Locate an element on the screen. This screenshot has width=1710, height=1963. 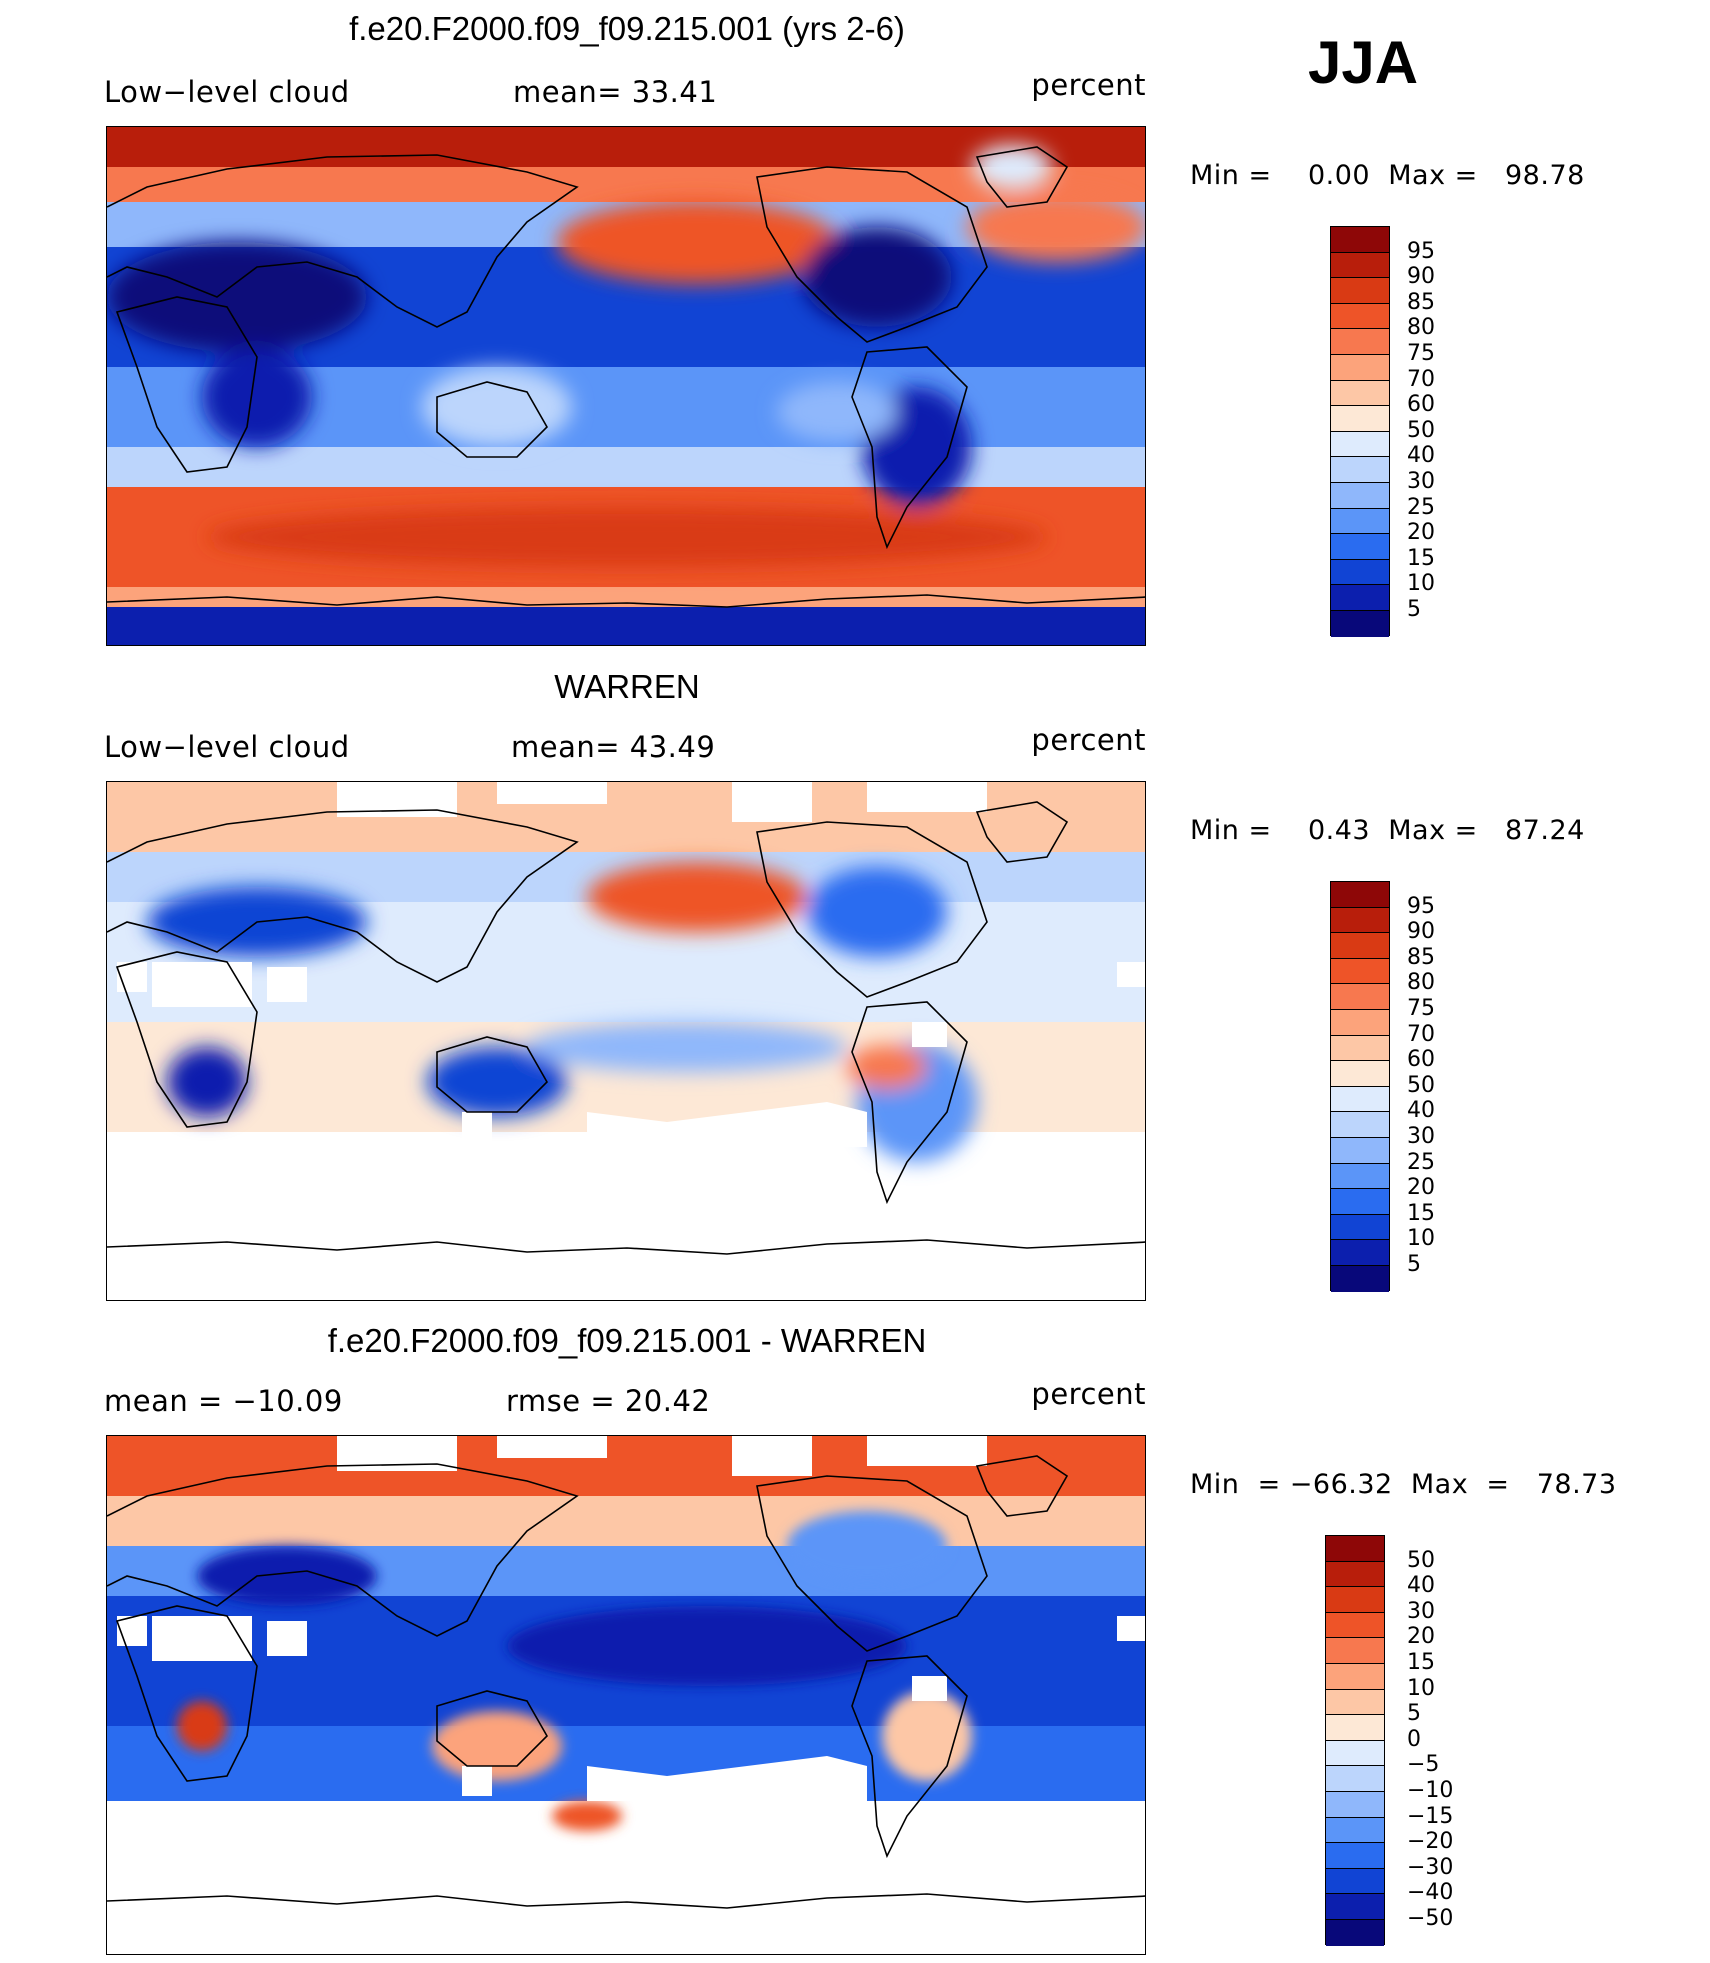
p2-gap-south-pacific is located at coordinates (727, 1124).